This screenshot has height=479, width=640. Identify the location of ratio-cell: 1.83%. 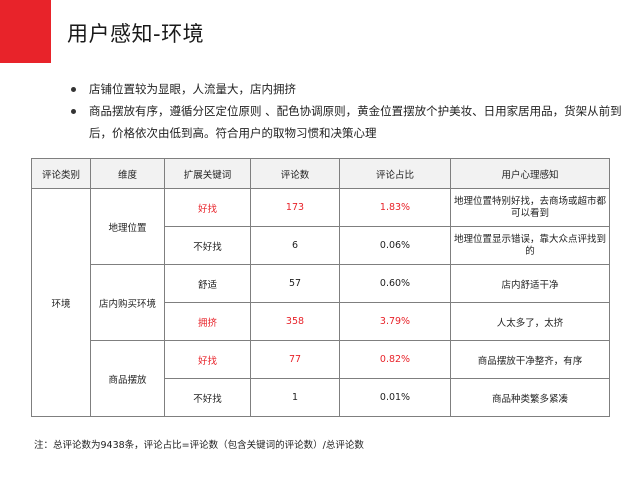
(395, 207).